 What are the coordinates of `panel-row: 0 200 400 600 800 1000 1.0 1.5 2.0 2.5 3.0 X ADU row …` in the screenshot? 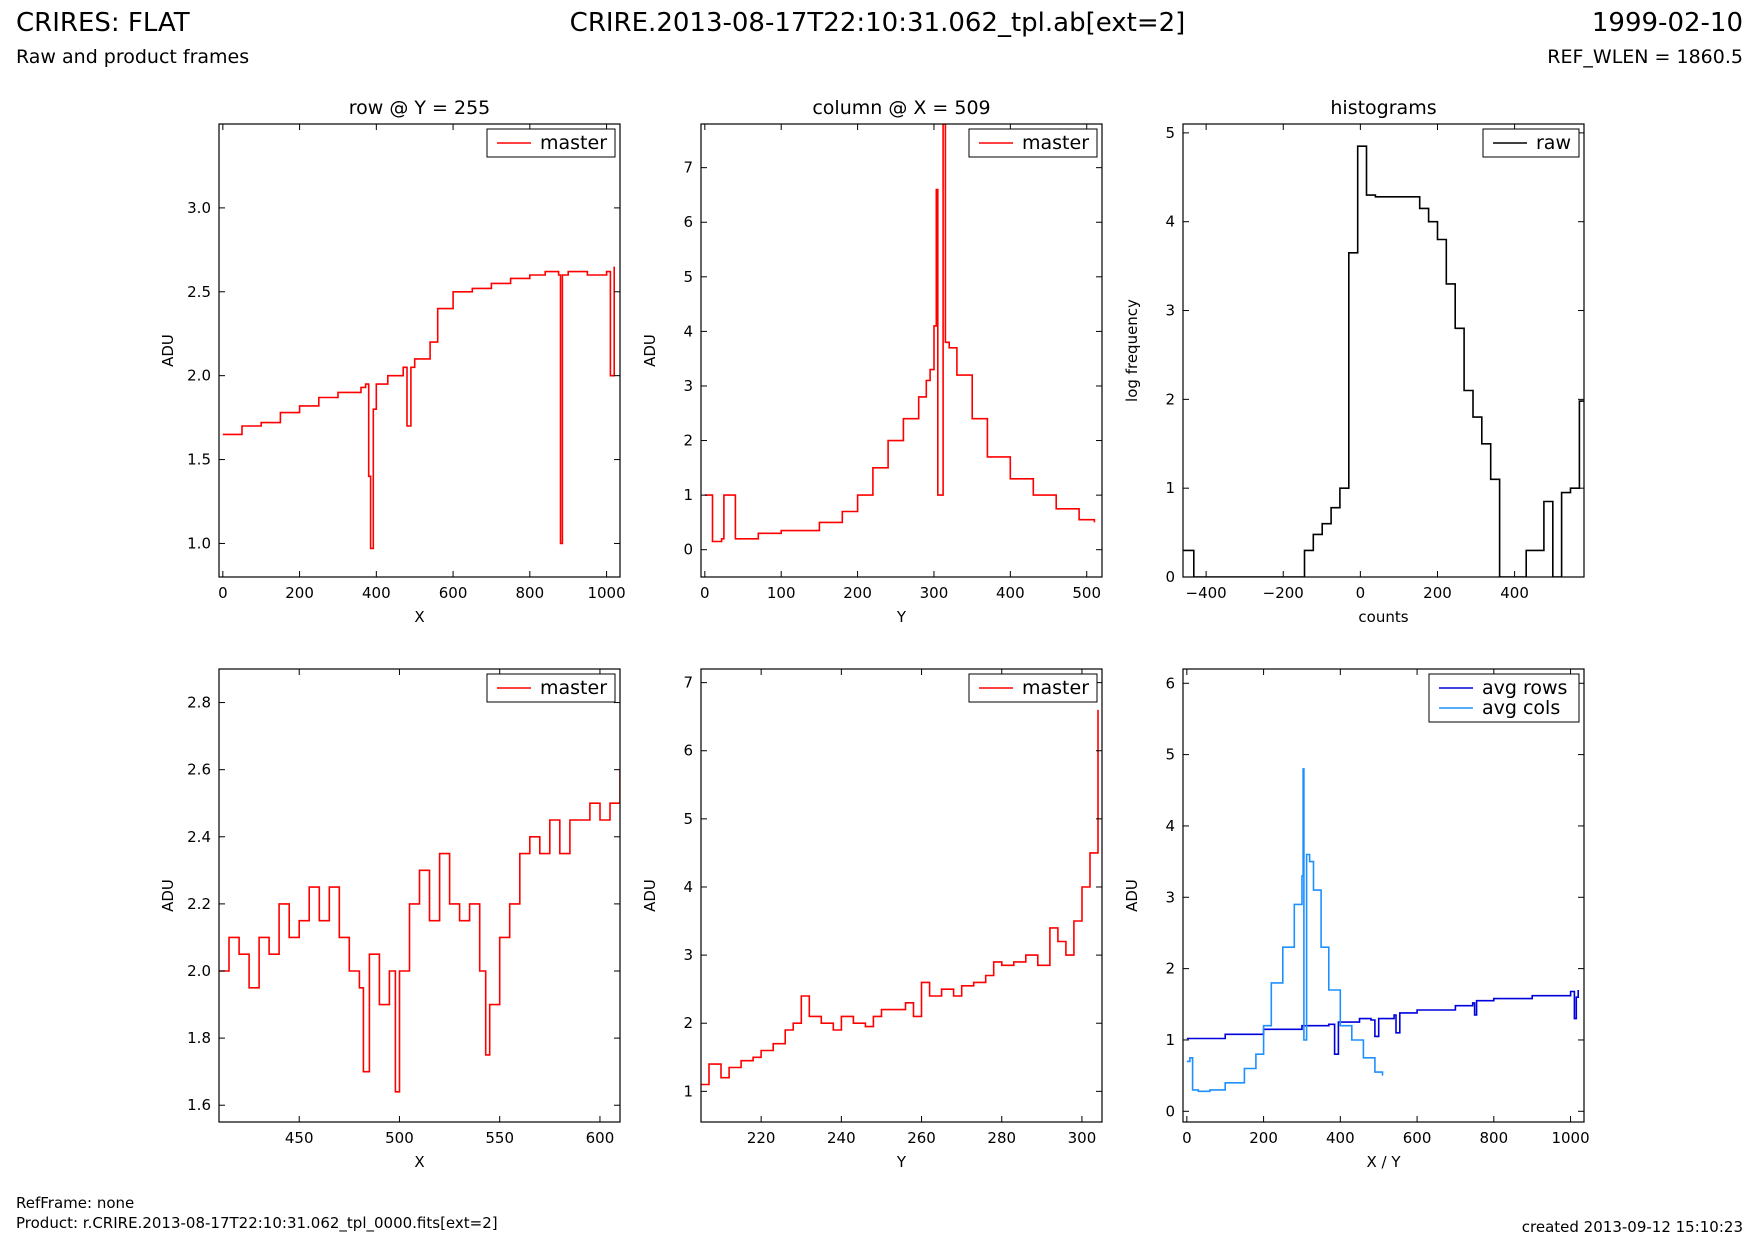 It's located at (392, 361).